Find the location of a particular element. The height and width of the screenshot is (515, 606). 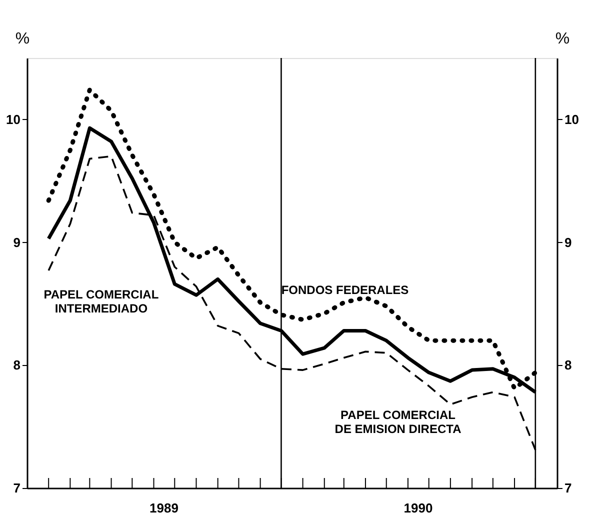

y-tick-label: 10 is located at coordinates (13, 119).